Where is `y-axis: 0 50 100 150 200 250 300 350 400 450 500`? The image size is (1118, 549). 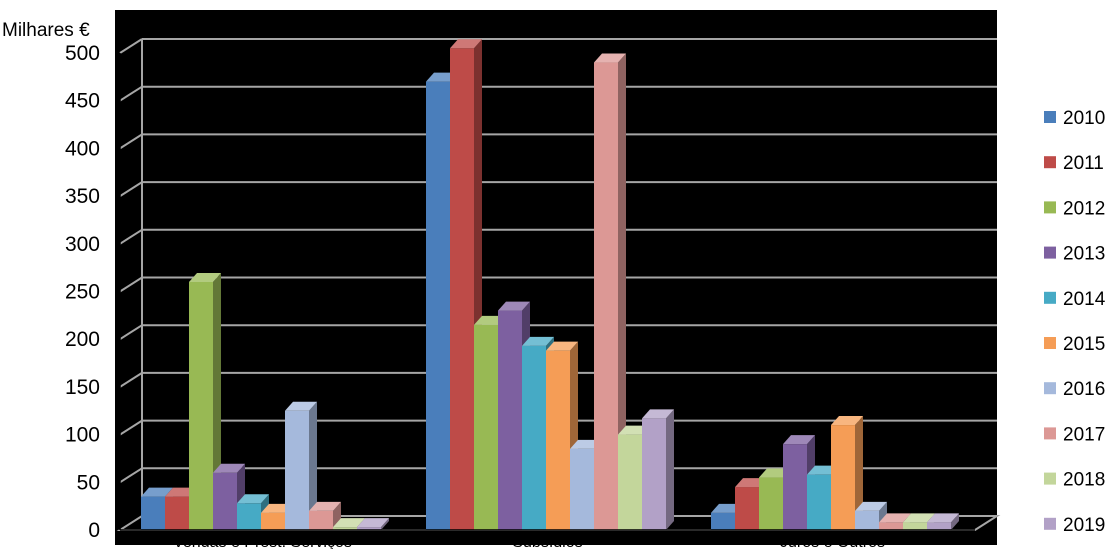
y-axis: 0 50 100 150 200 250 300 350 400 450 500 is located at coordinates (82, 292).